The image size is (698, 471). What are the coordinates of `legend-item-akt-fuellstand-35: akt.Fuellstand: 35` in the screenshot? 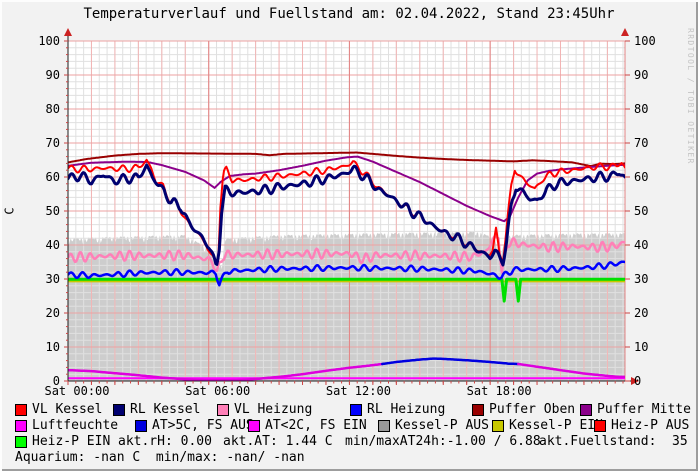 It's located at (613, 441).